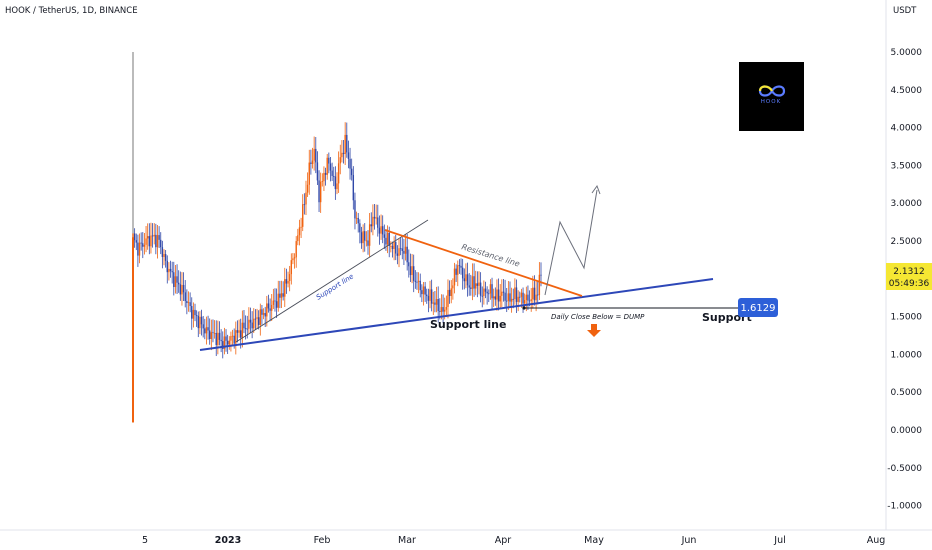  What do you see at coordinates (909, 284) in the screenshot?
I see `countdown-value: 05:49:36` at bounding box center [909, 284].